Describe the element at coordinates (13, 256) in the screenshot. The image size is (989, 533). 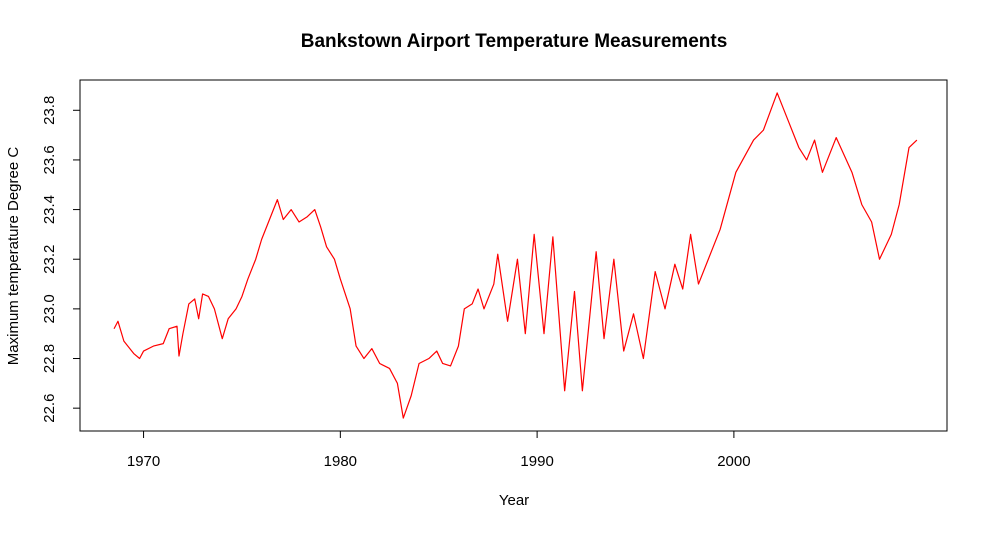
I see `y-axis-title: Maximum temperature Degree C` at that location.